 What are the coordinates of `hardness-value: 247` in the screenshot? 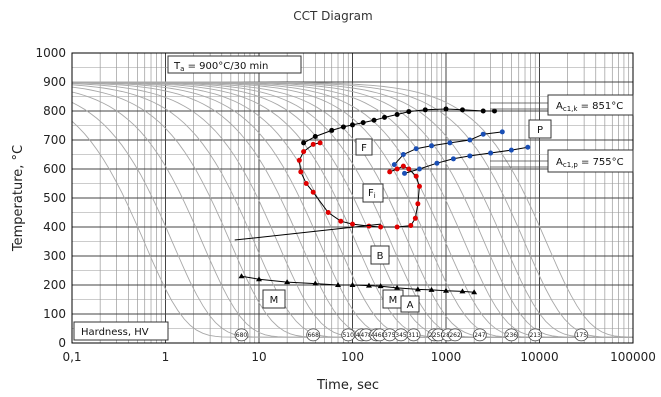 It's located at (480, 335).